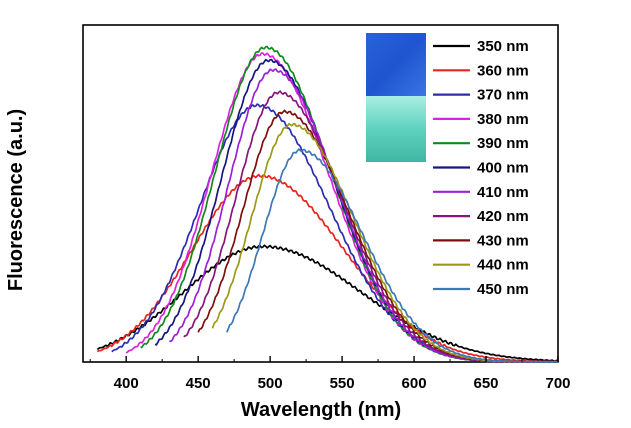 The width and height of the screenshot is (631, 428). Describe the element at coordinates (342, 383) in the screenshot. I see `x-tick-label-550: 550` at that location.